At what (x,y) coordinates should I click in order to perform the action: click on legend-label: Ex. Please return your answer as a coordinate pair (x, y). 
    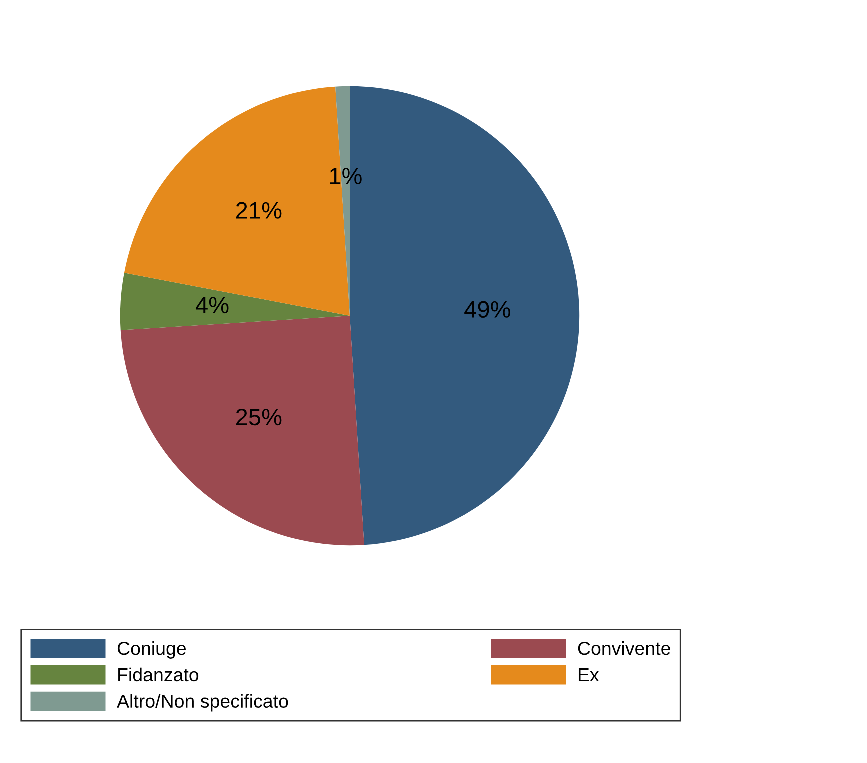
    Looking at the image, I should click on (589, 675).